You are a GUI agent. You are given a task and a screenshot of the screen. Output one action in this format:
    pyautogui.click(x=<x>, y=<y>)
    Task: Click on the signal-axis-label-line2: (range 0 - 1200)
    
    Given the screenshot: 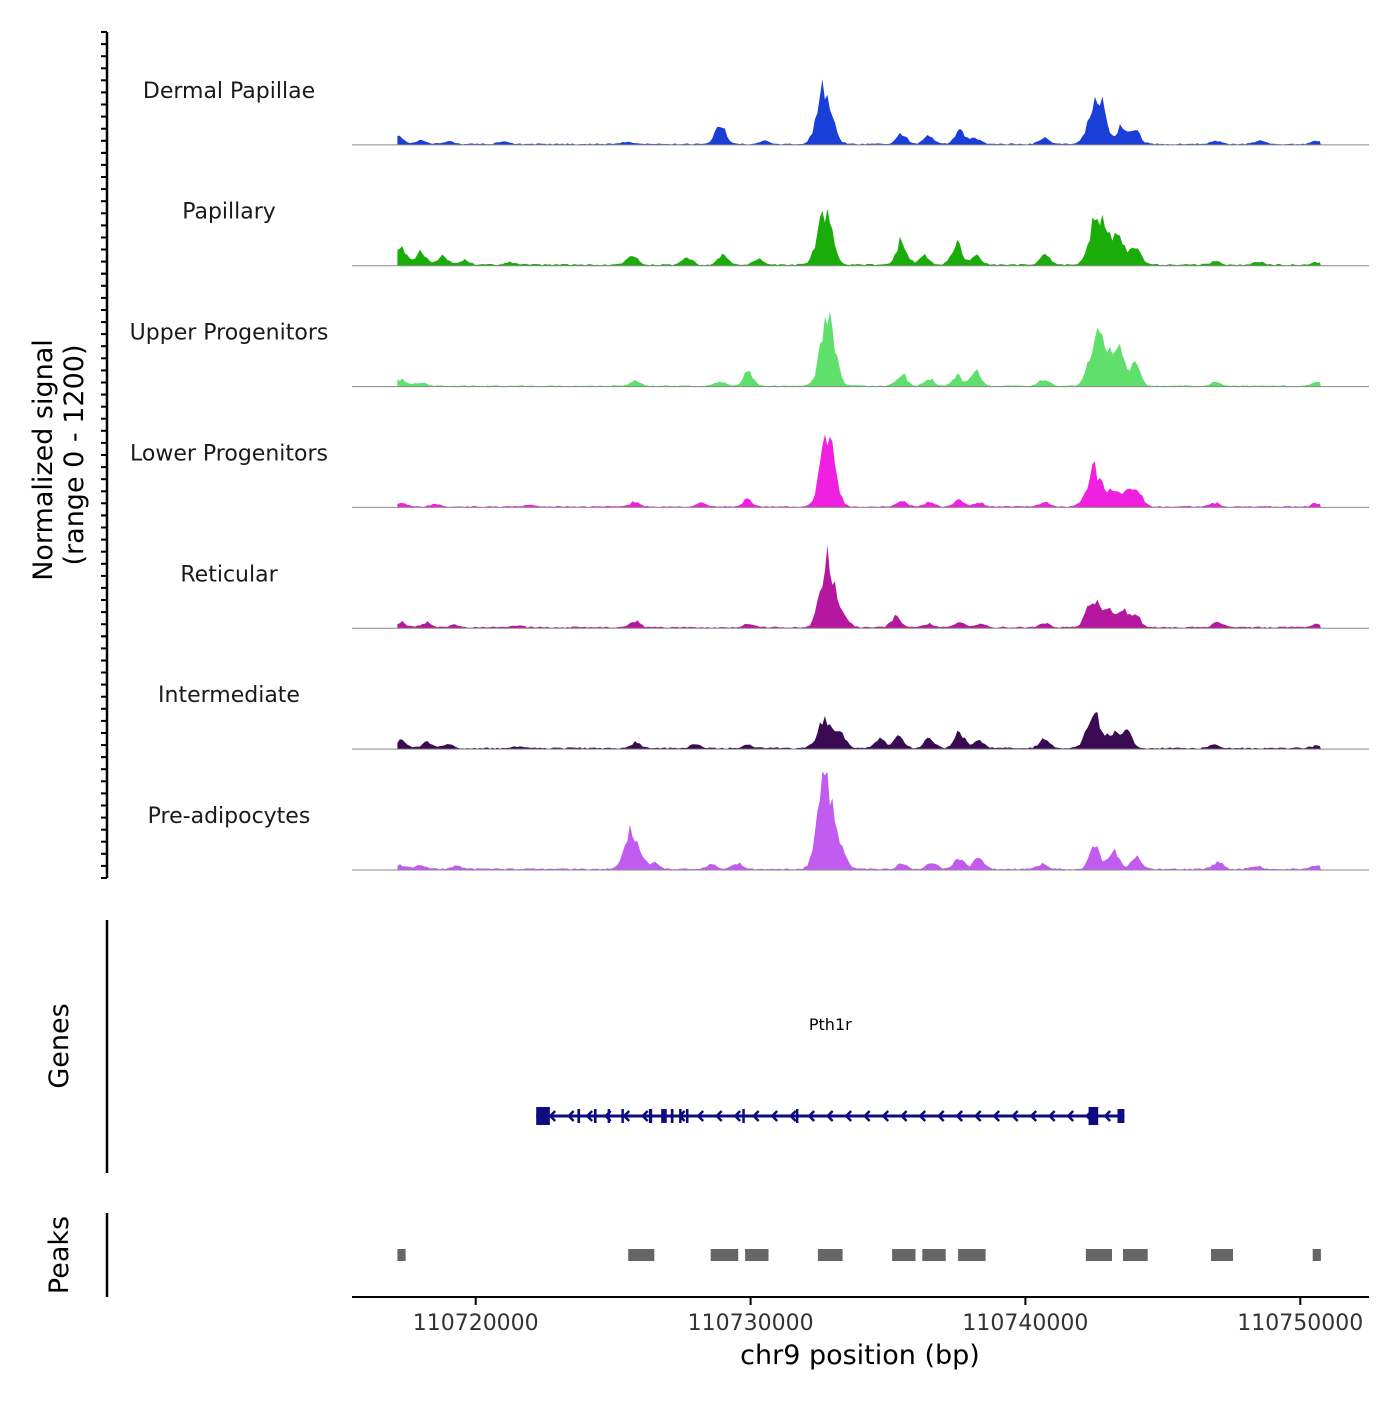 What is the action you would take?
    pyautogui.click(x=74, y=455)
    